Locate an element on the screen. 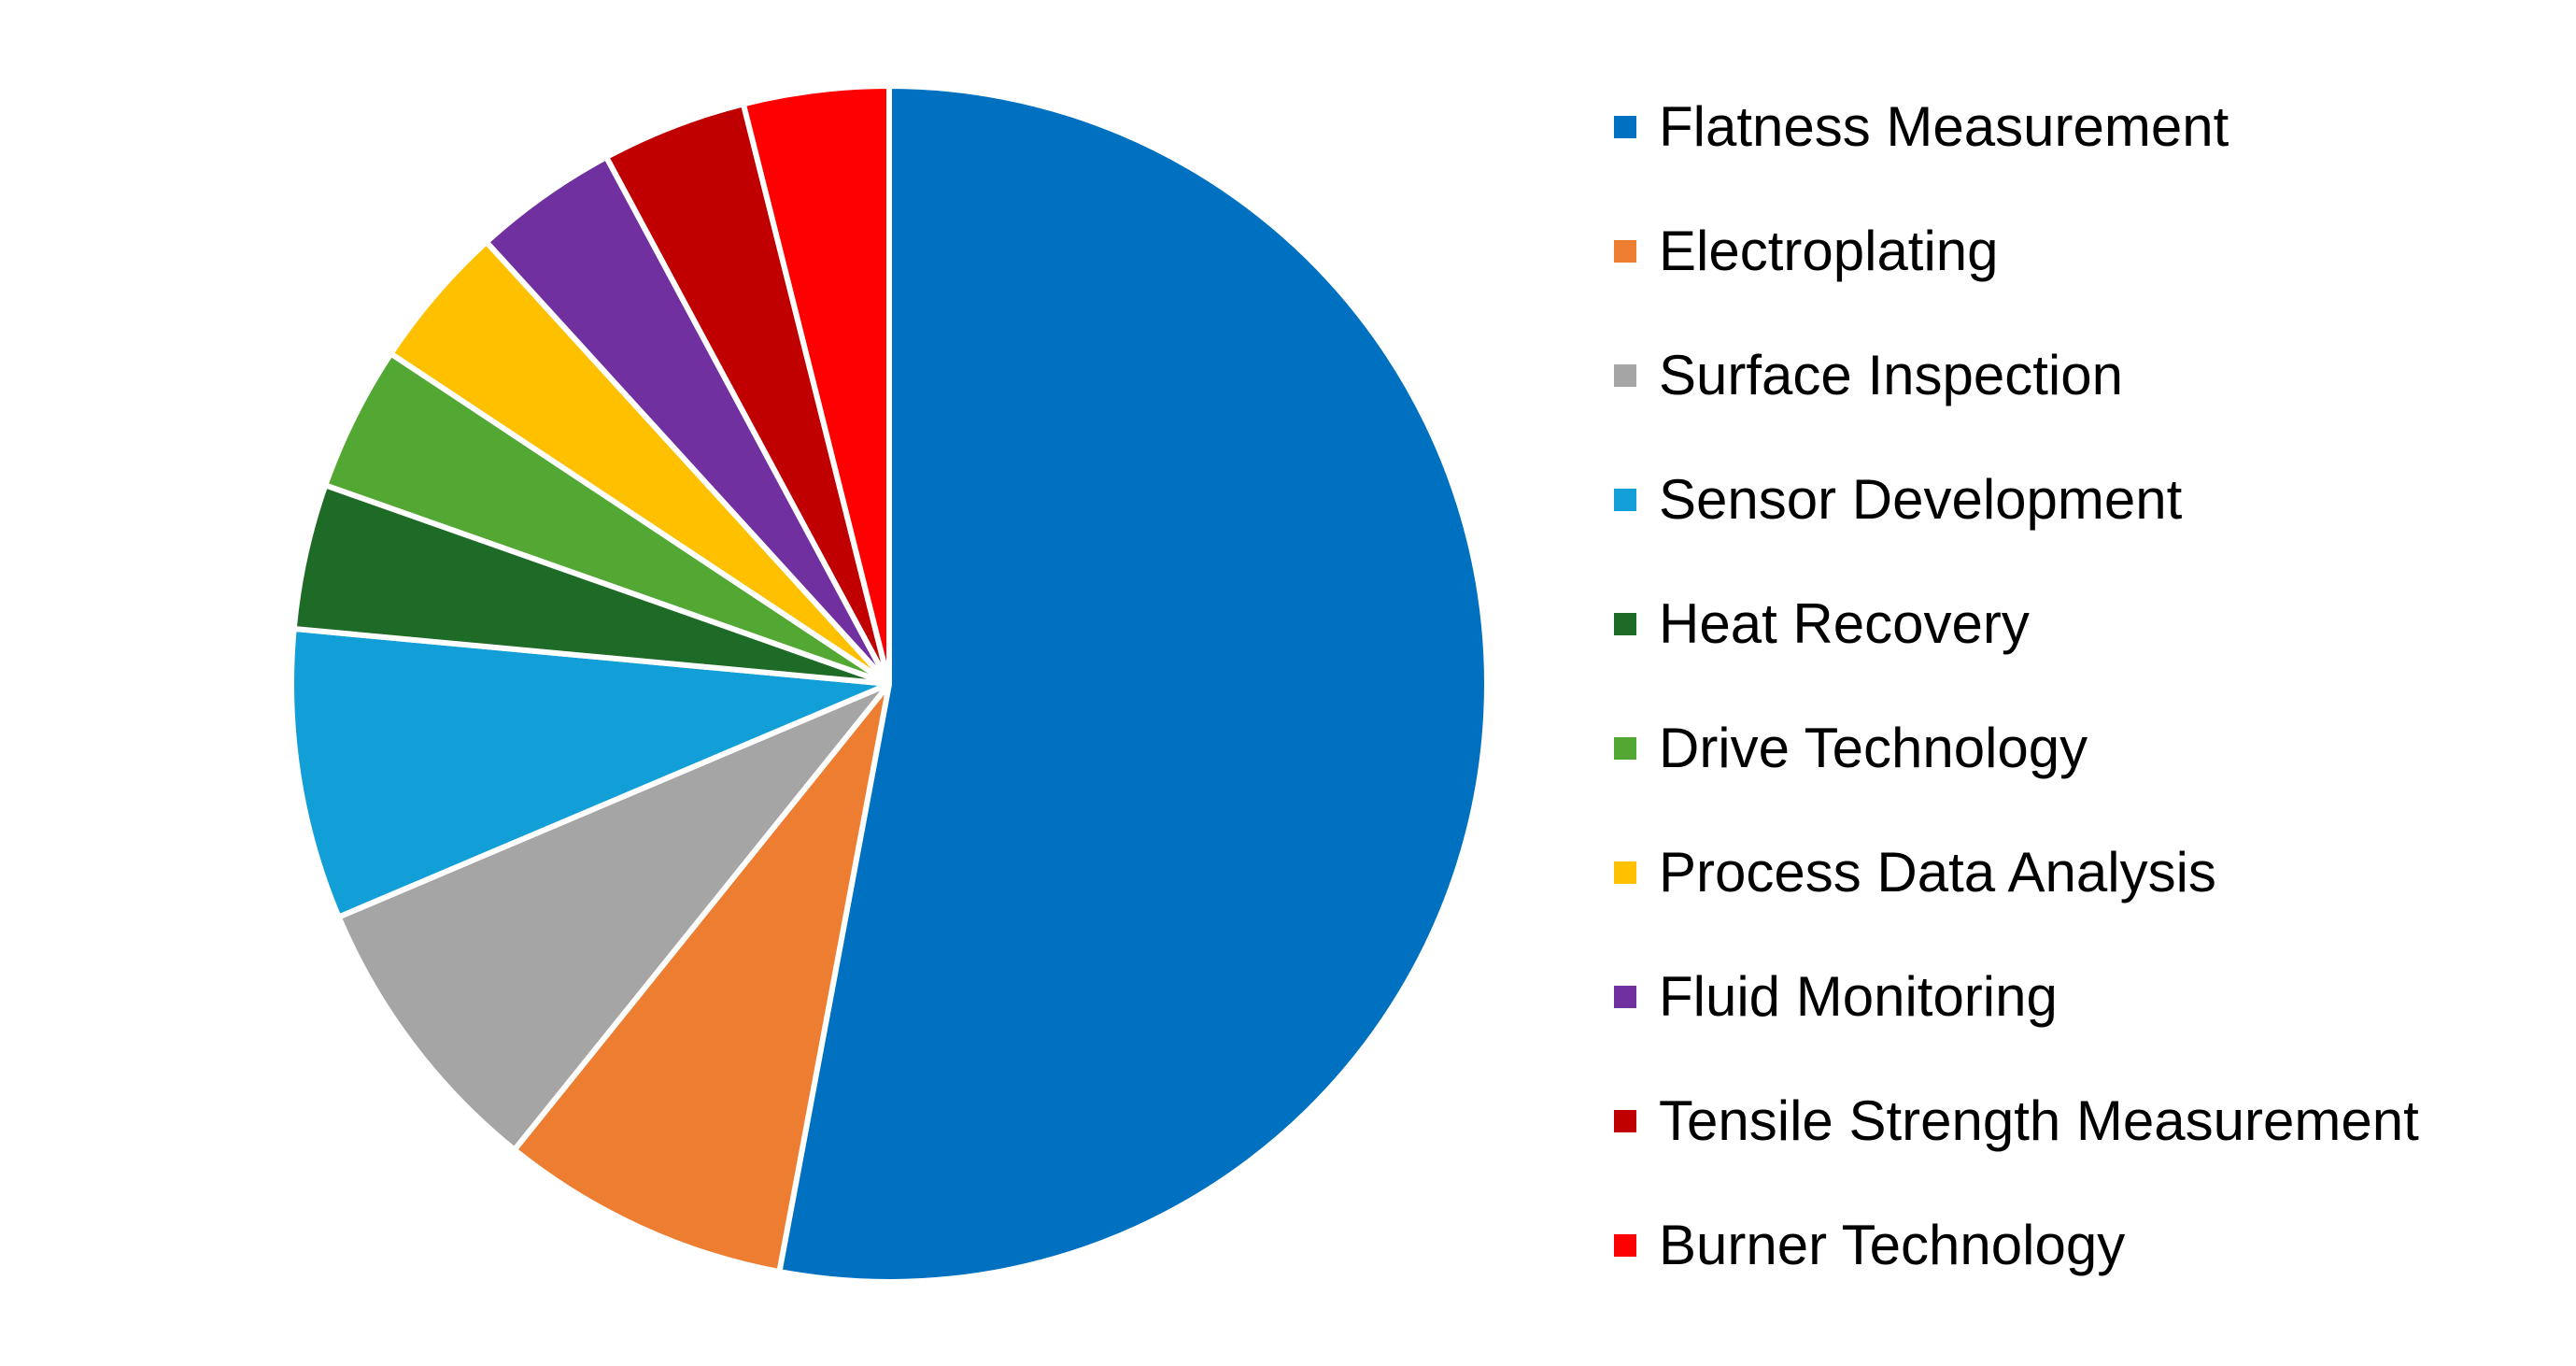  legend-item: Surface Inspection is located at coordinates (1868, 375).